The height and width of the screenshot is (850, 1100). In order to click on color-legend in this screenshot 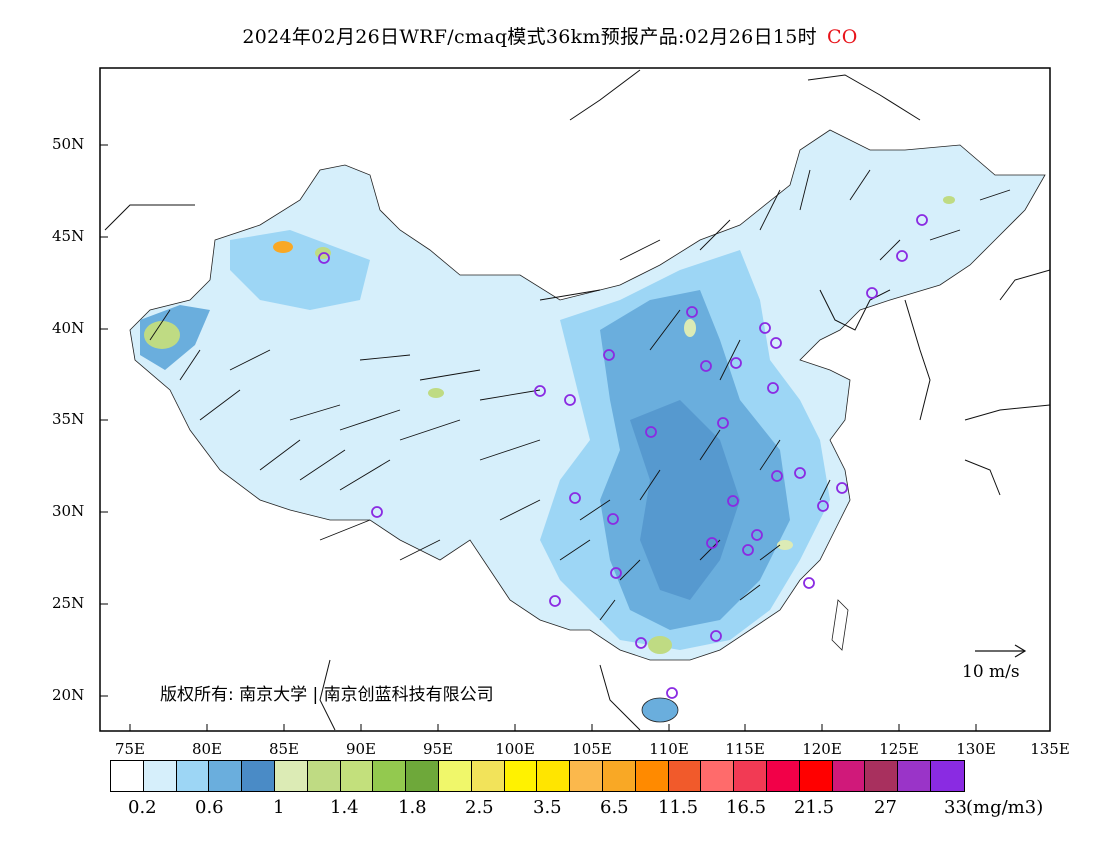, I will do `click(537, 776)`.